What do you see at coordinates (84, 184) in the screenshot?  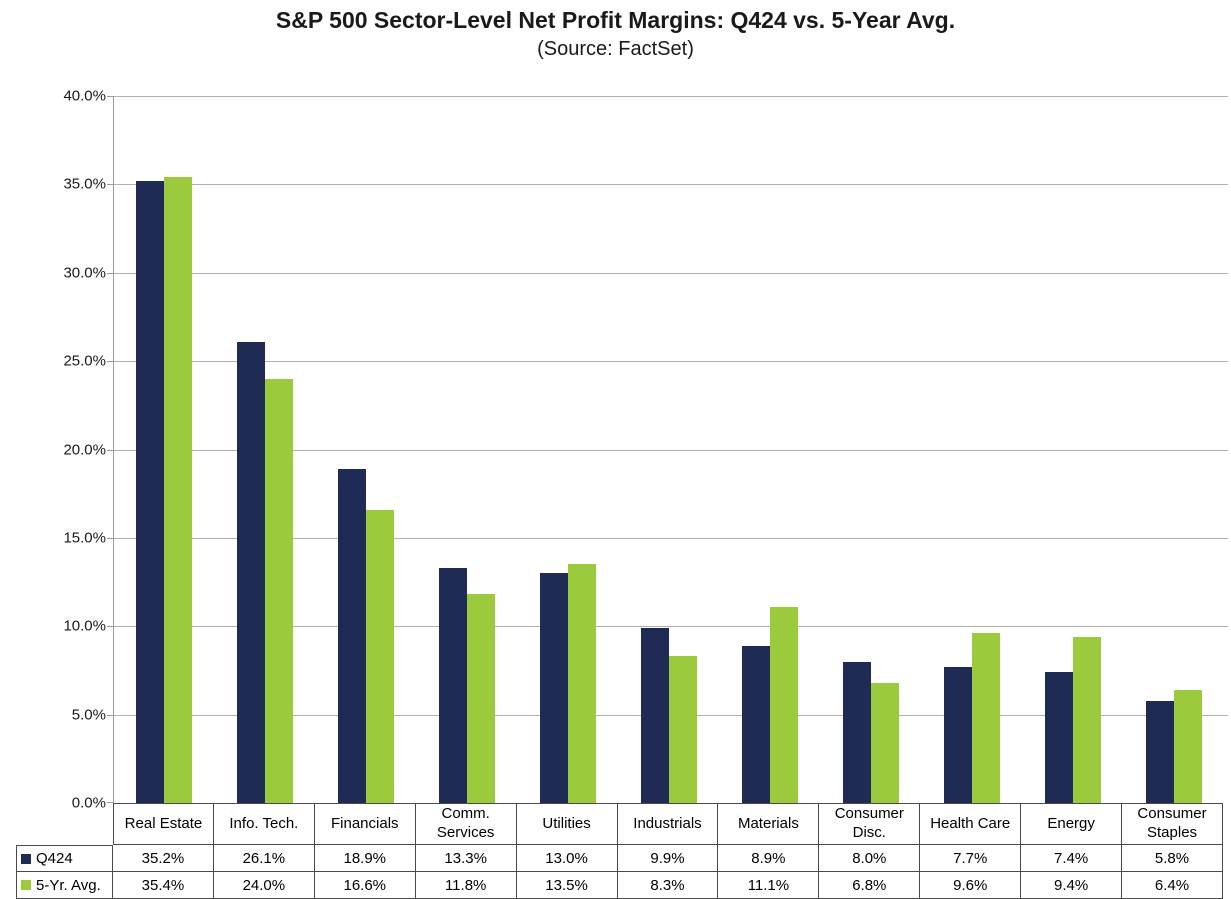 I see `y-axis-tick-label: 35.0%` at bounding box center [84, 184].